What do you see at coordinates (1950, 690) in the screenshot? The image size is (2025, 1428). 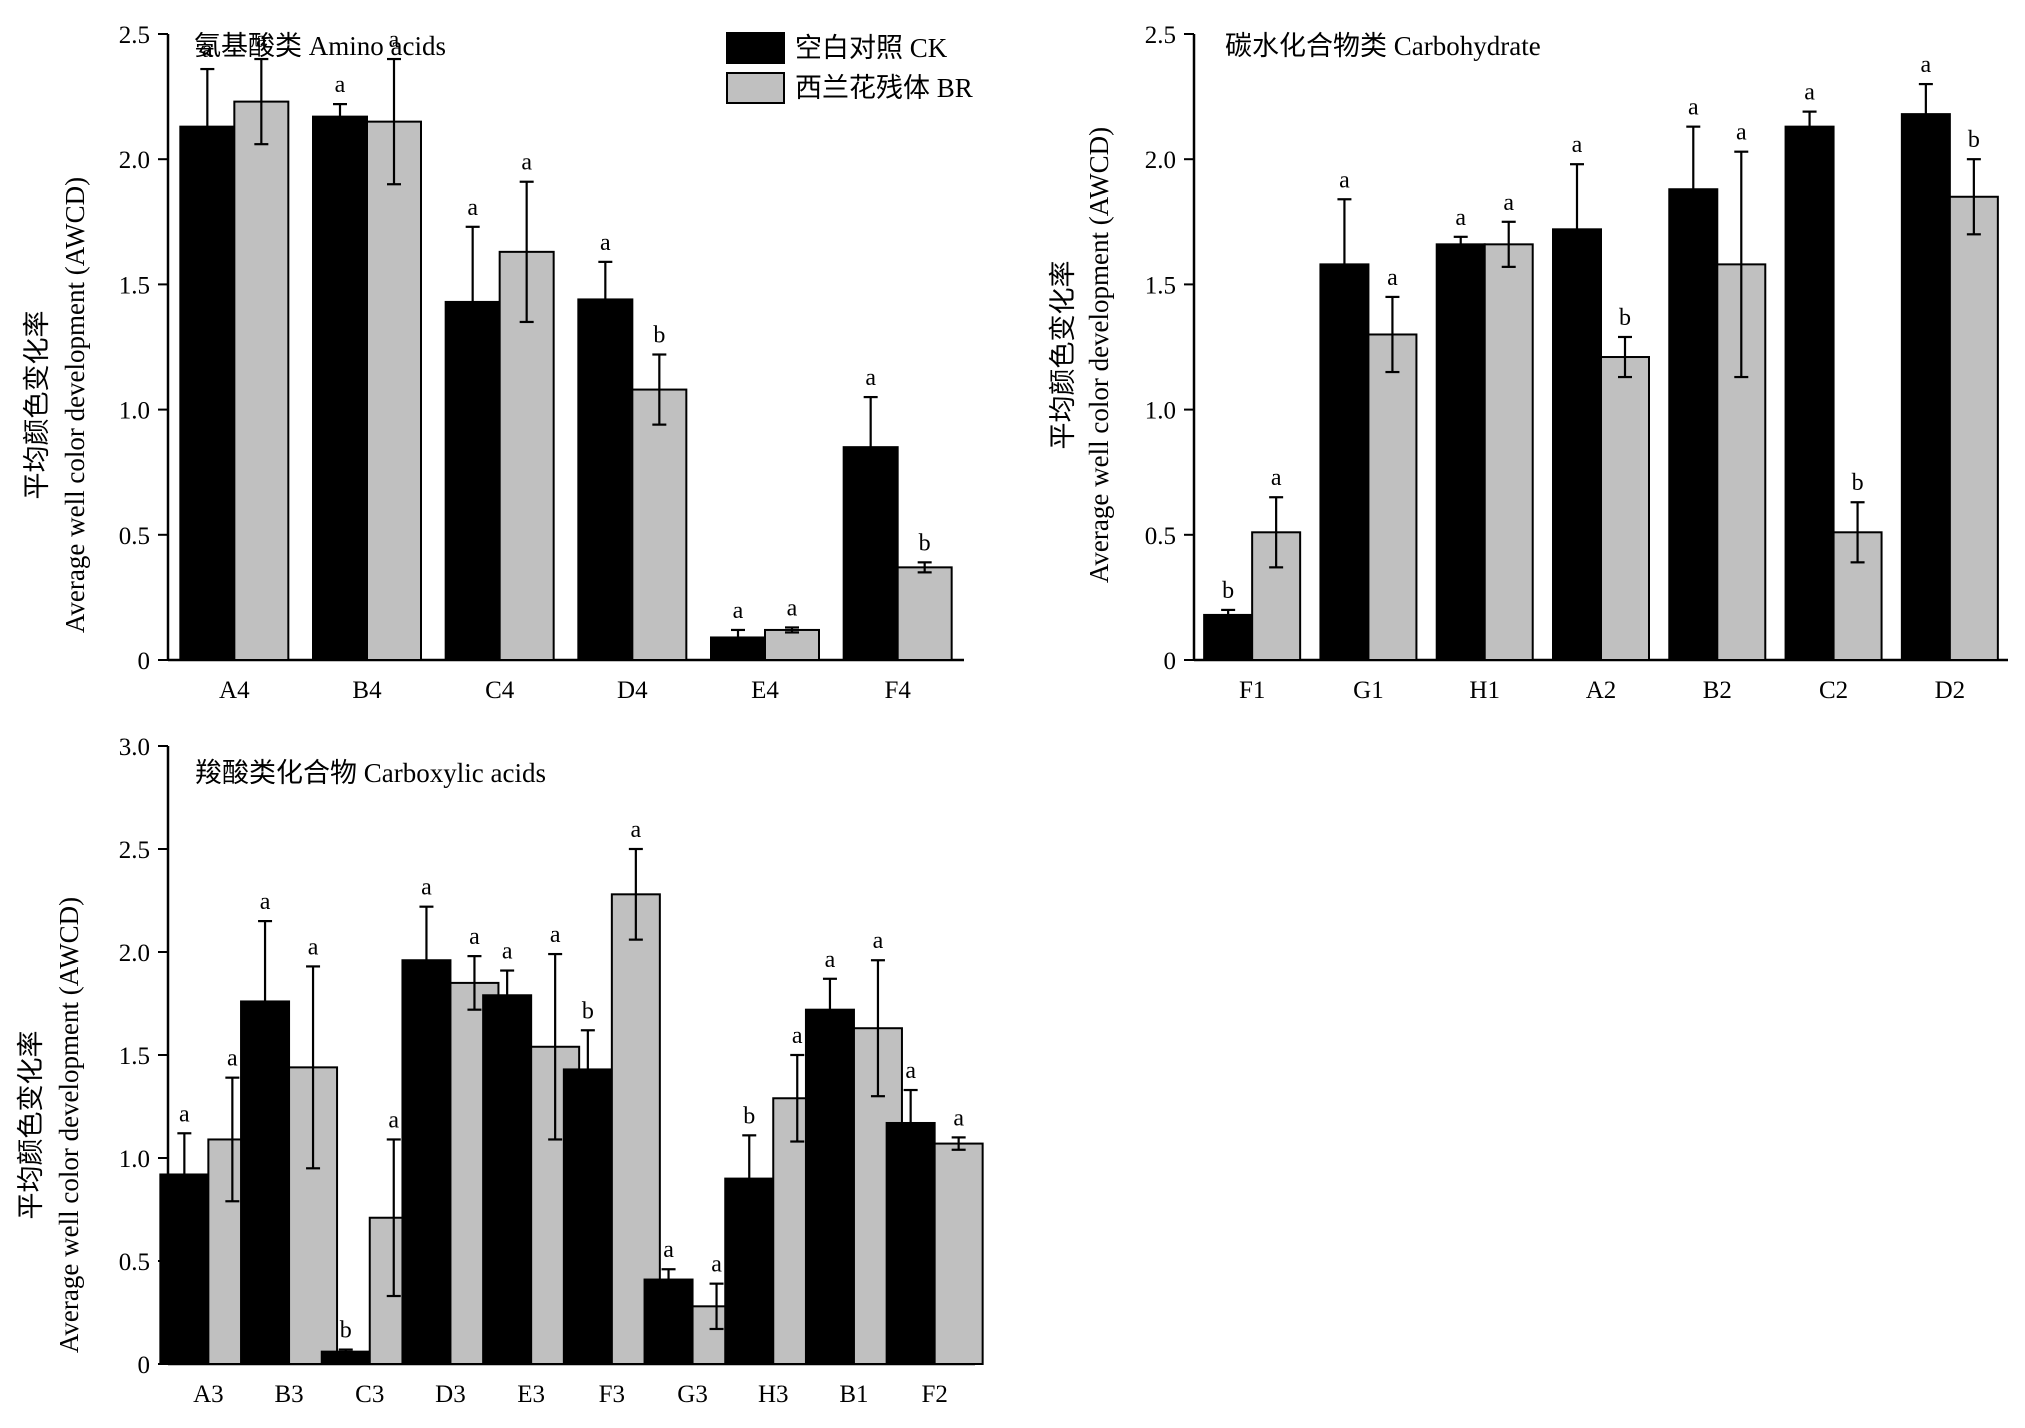 I see `x-tick-label: D2` at bounding box center [1950, 690].